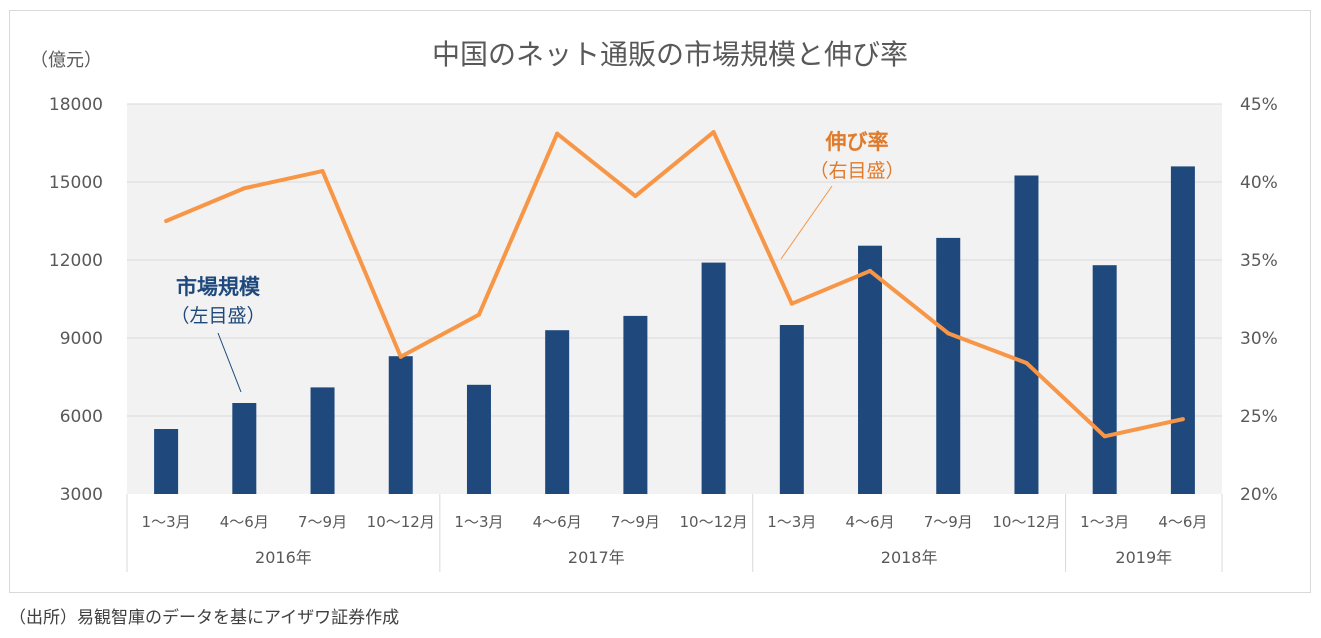 Image resolution: width=1321 pixels, height=638 pixels. I want to click on y-right-tick-label: 25%, so click(1259, 417).